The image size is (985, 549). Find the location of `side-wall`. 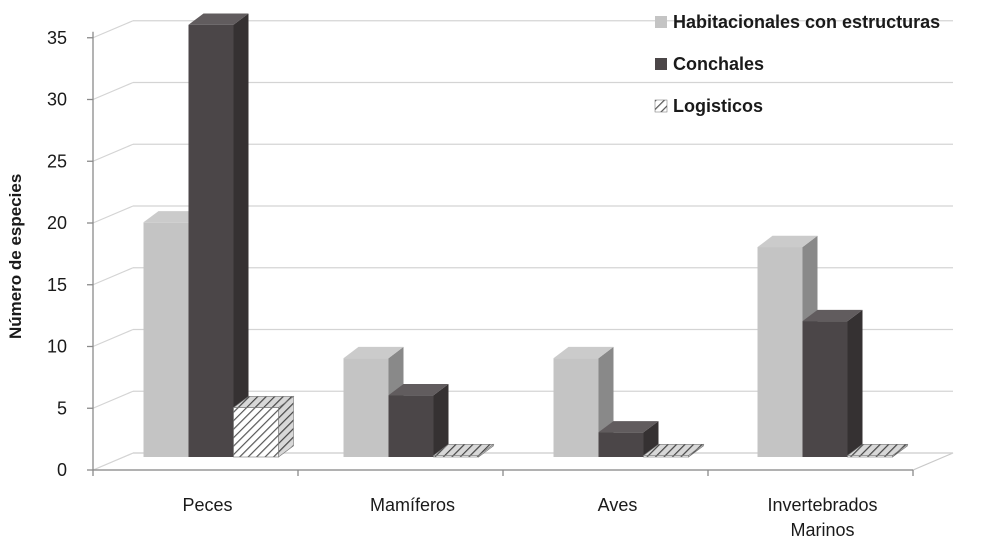

side-wall is located at coordinates (113, 241).